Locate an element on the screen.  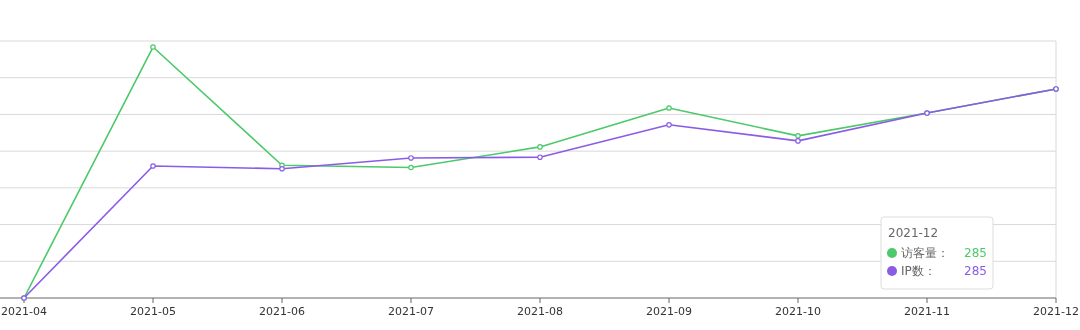
x-tick-label: 2021-11 is located at coordinates (927, 311).